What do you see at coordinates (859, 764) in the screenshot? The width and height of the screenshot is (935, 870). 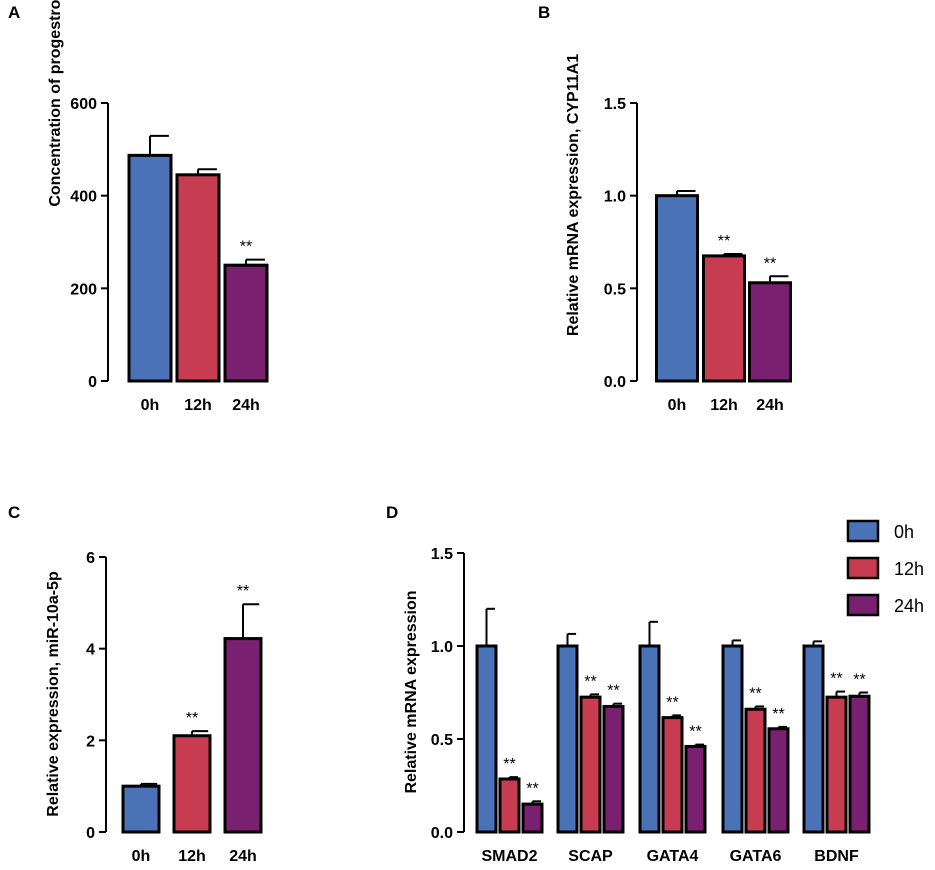 I see `bar-BDNF-24h` at bounding box center [859, 764].